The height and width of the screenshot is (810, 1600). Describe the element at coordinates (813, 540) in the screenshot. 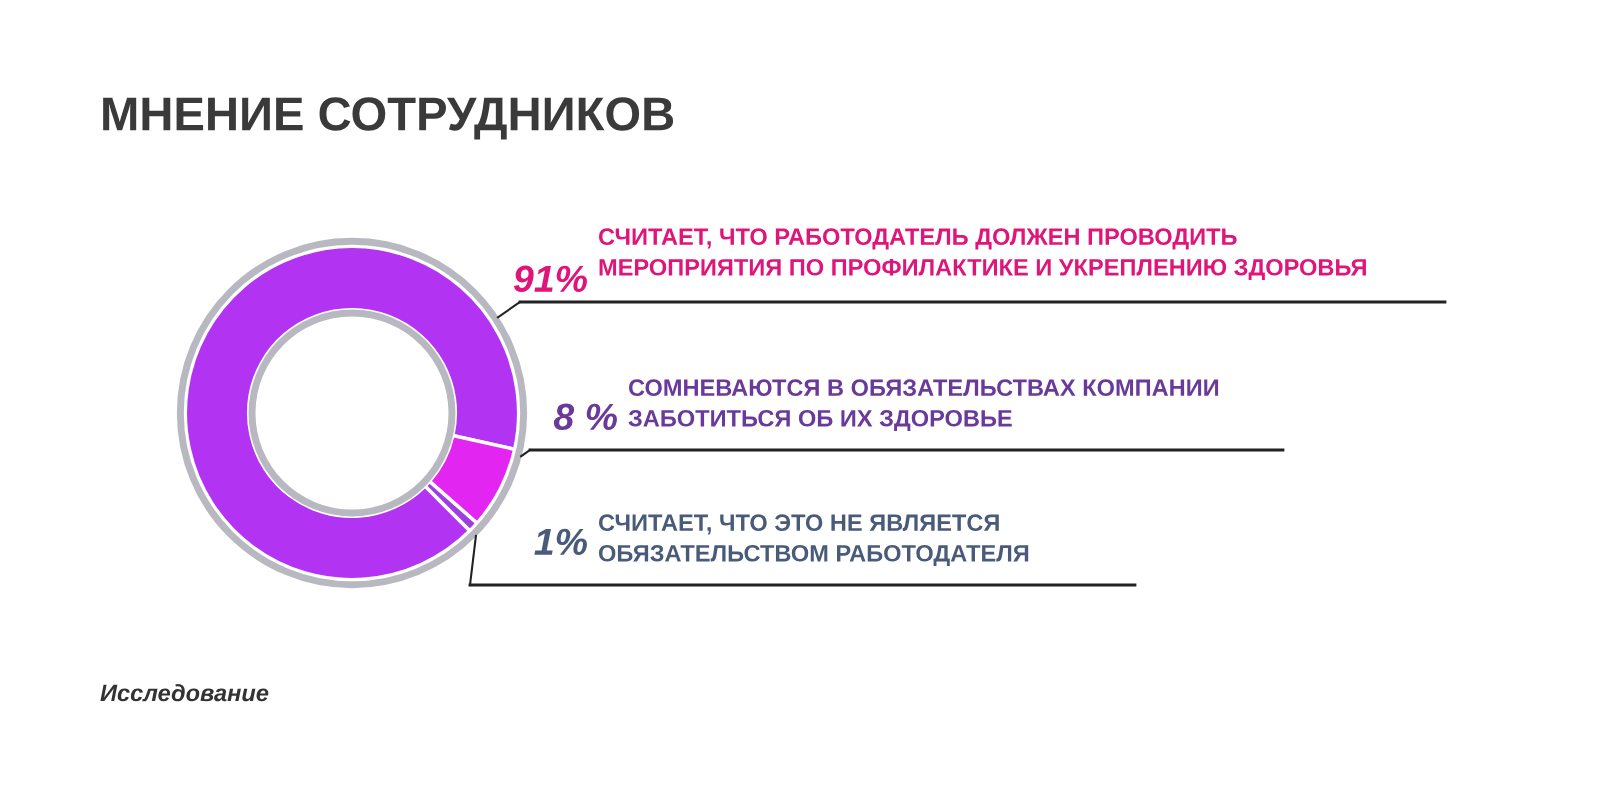

I see `slice-label: СЧИТАЕТ, ЧТО ЭТО НЕ ЯВЛЯЕТСЯ ОБЯЗАТЕЛЬСТВОМ РАБОТОДАТЕЛЯ` at that location.